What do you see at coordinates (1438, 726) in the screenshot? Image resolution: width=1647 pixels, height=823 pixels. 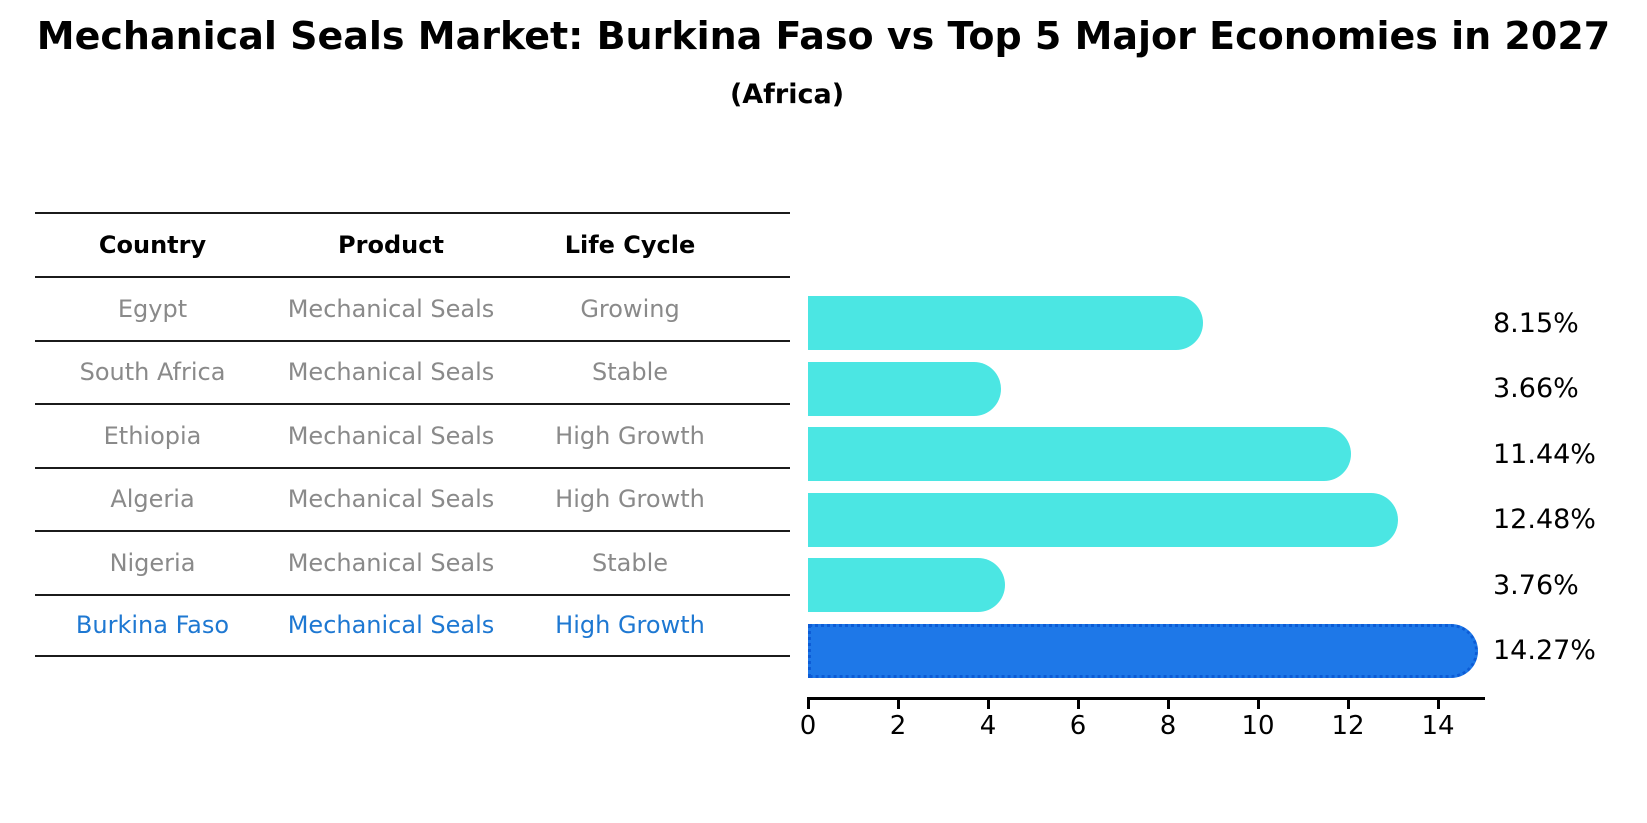 I see `x-axis-tick-label: 14` at bounding box center [1438, 726].